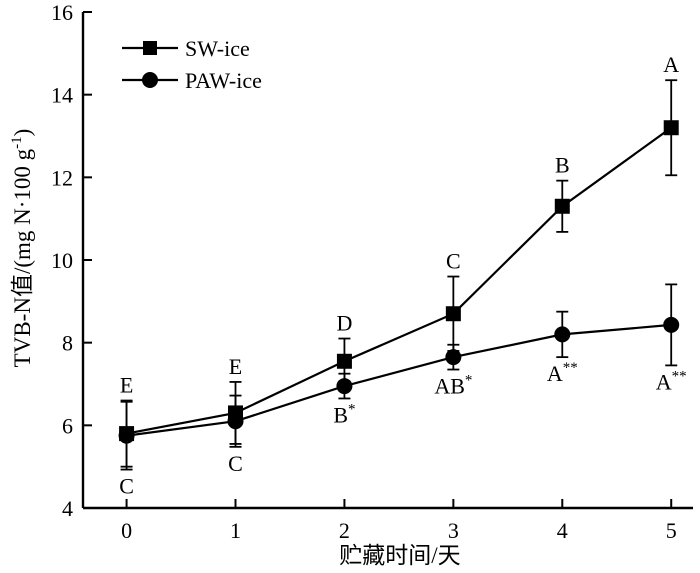 The image size is (700, 573). I want to click on legend-marker-square, so click(150, 48).